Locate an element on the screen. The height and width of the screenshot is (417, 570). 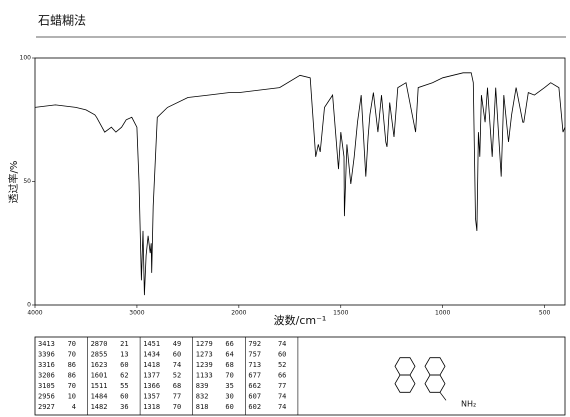
x-tick-label: 1000 is located at coordinates (442, 313).